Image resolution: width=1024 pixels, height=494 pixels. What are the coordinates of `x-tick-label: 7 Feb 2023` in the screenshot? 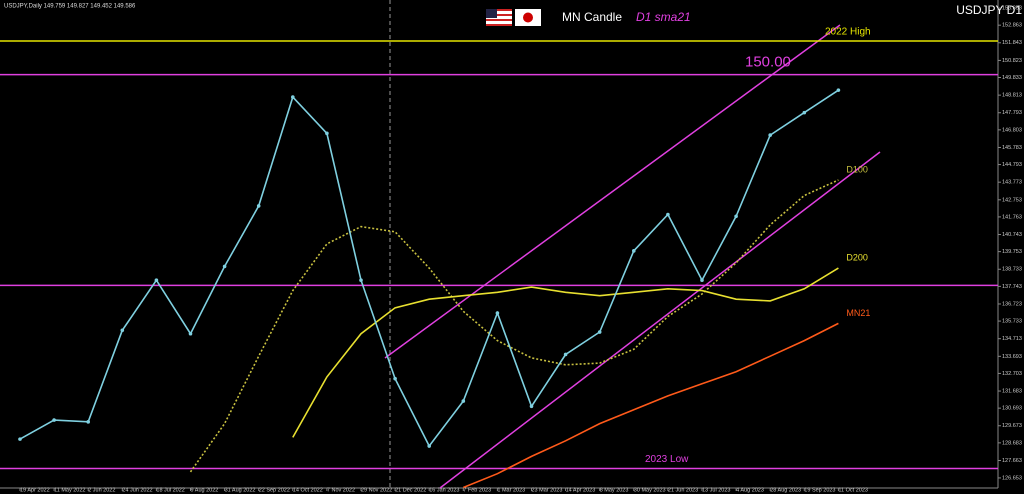 It's located at (477, 490).